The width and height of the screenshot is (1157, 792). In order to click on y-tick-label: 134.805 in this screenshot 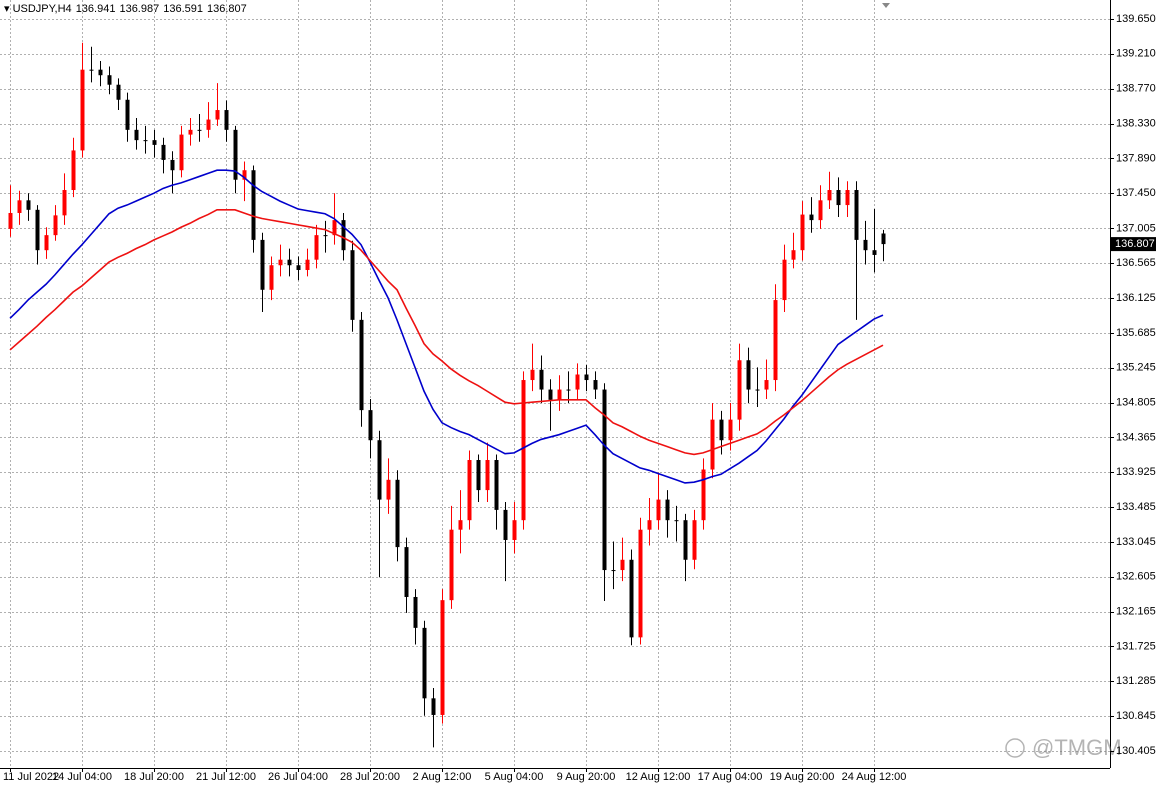, I will do `click(1136, 403)`.